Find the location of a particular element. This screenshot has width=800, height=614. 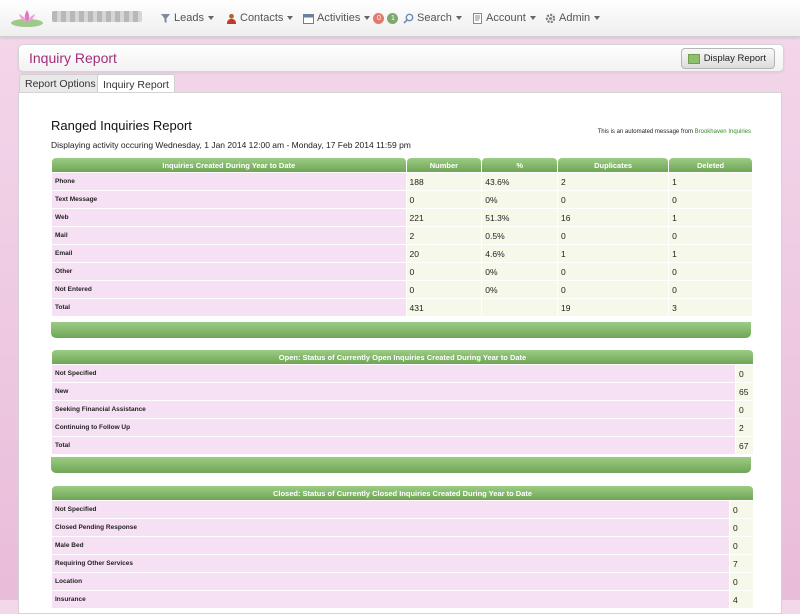

cell-value: 20 is located at coordinates (444, 253).